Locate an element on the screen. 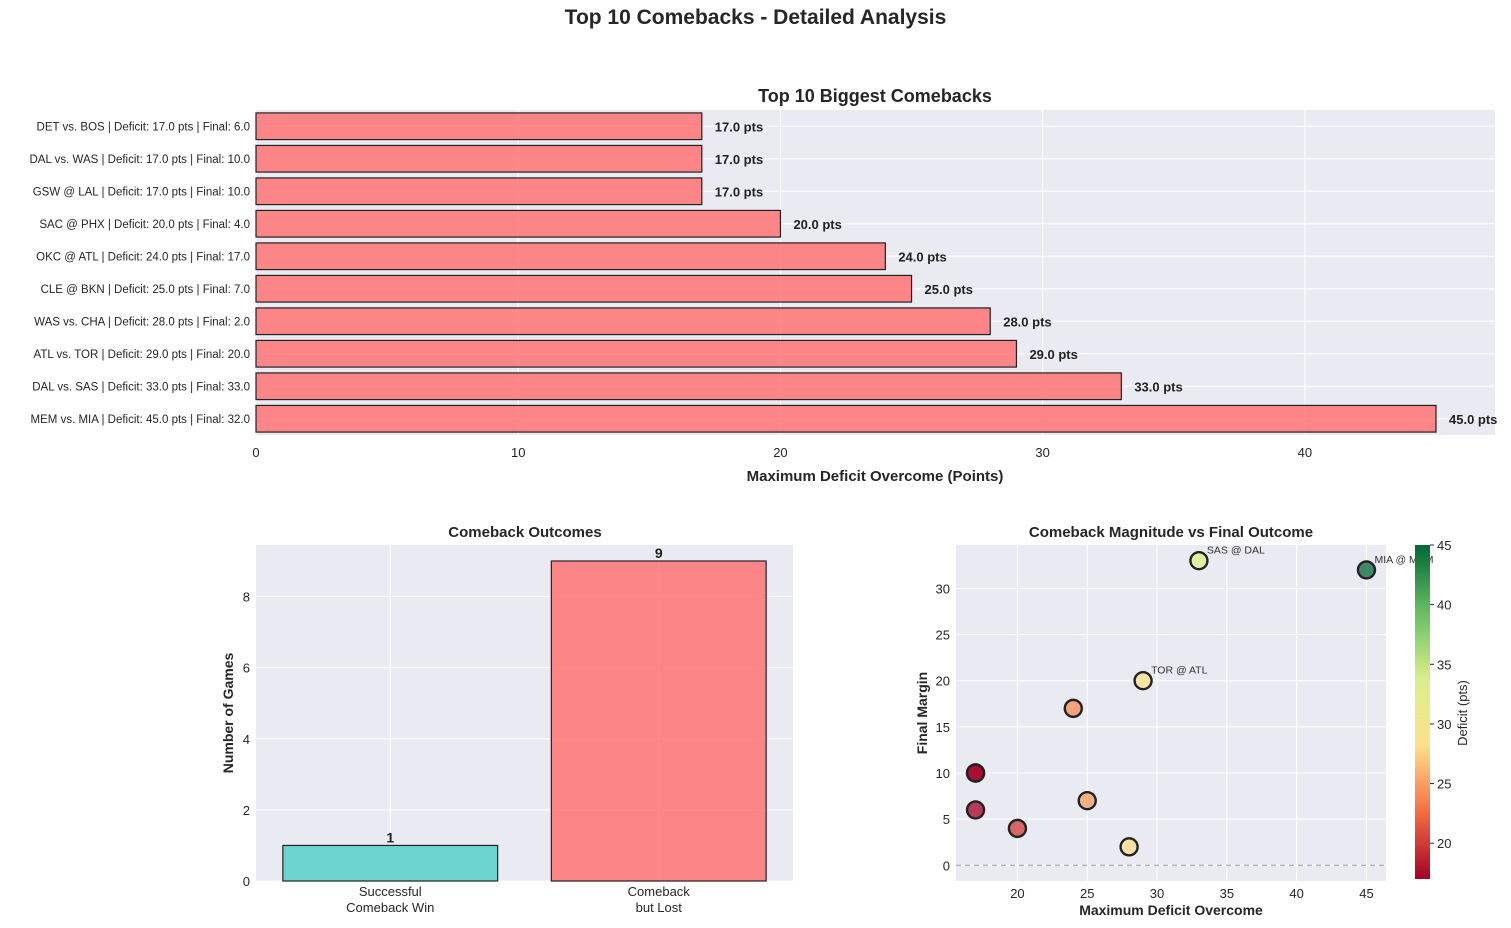 This screenshot has width=1511, height=928. scatter-points is located at coordinates (1171, 703).